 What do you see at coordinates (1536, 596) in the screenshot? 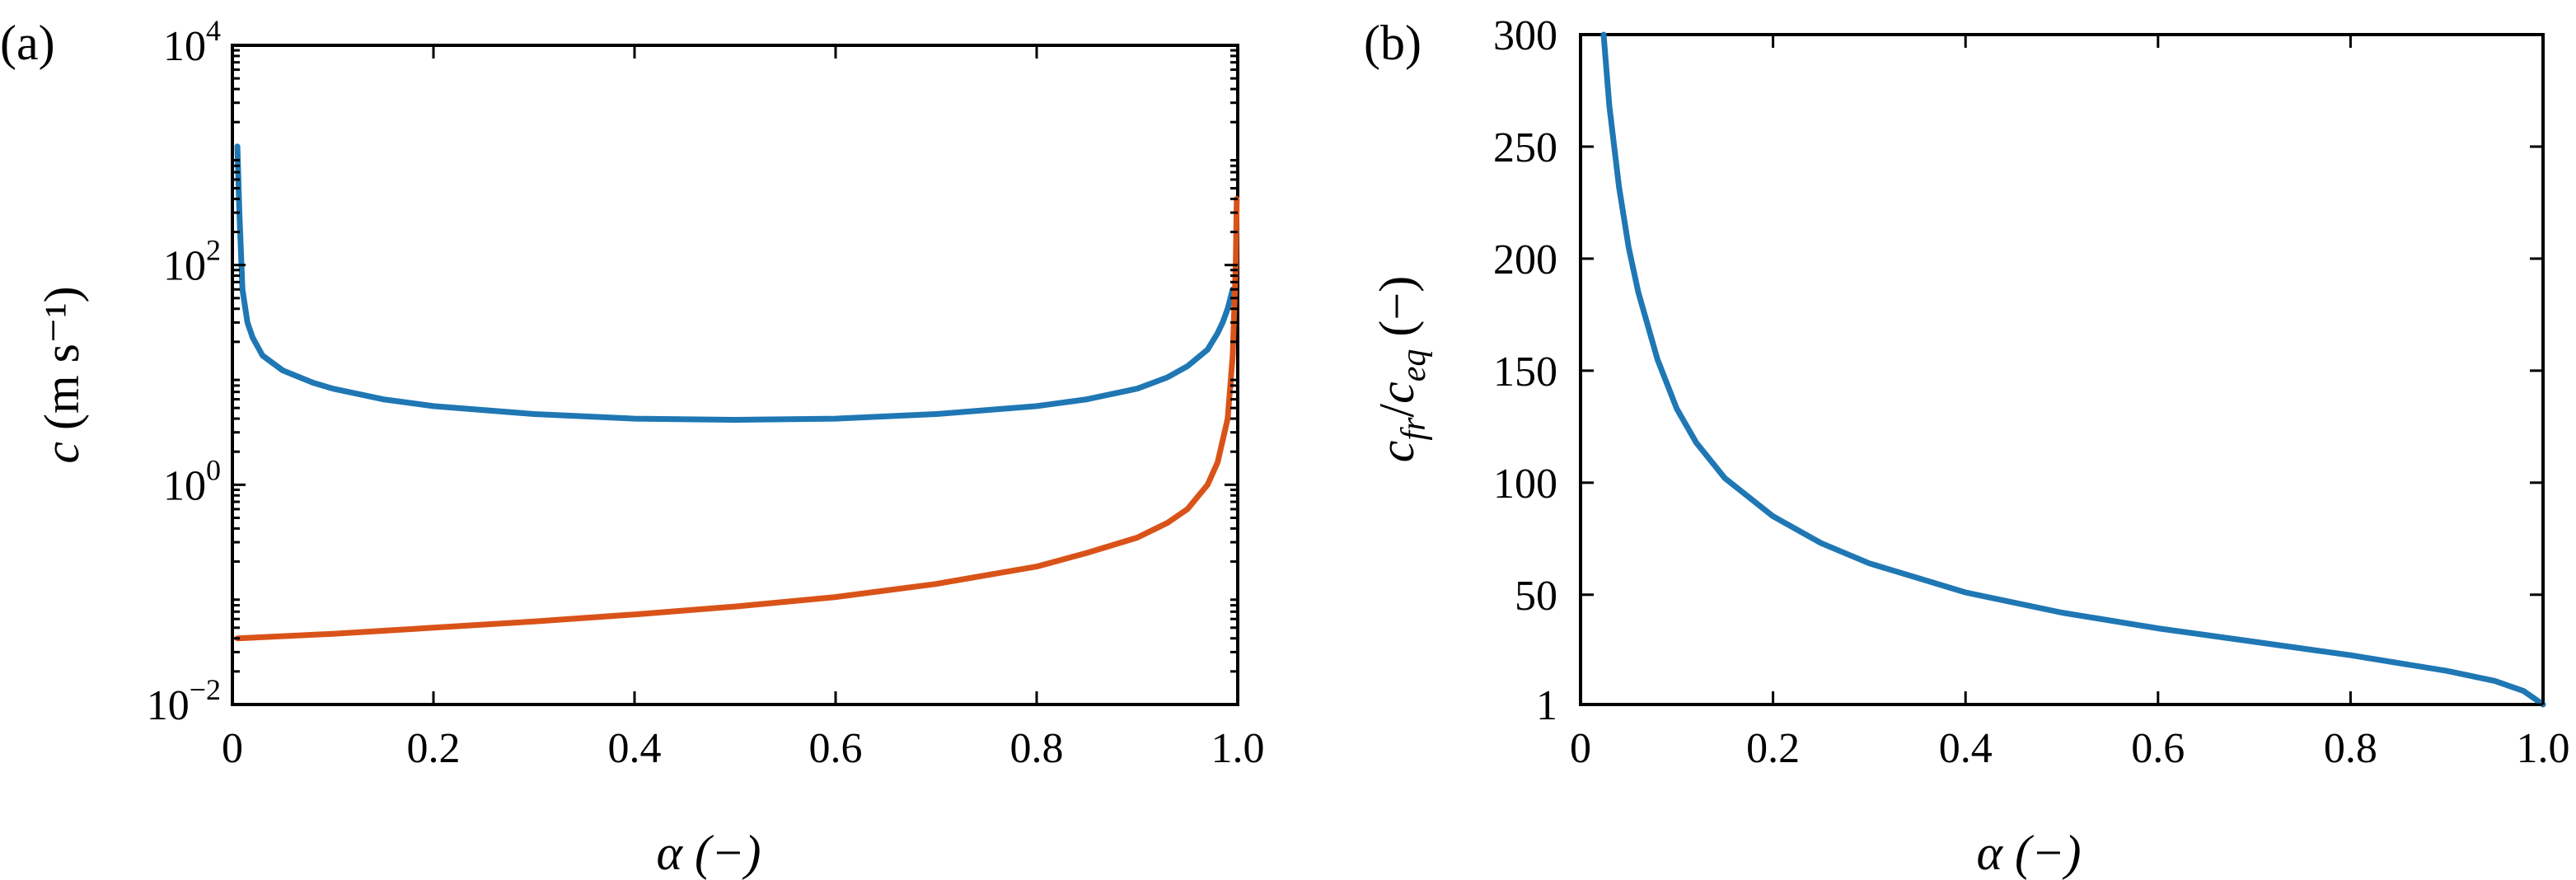
I see `panel-b-y-tick-label-1: 50` at bounding box center [1536, 596].